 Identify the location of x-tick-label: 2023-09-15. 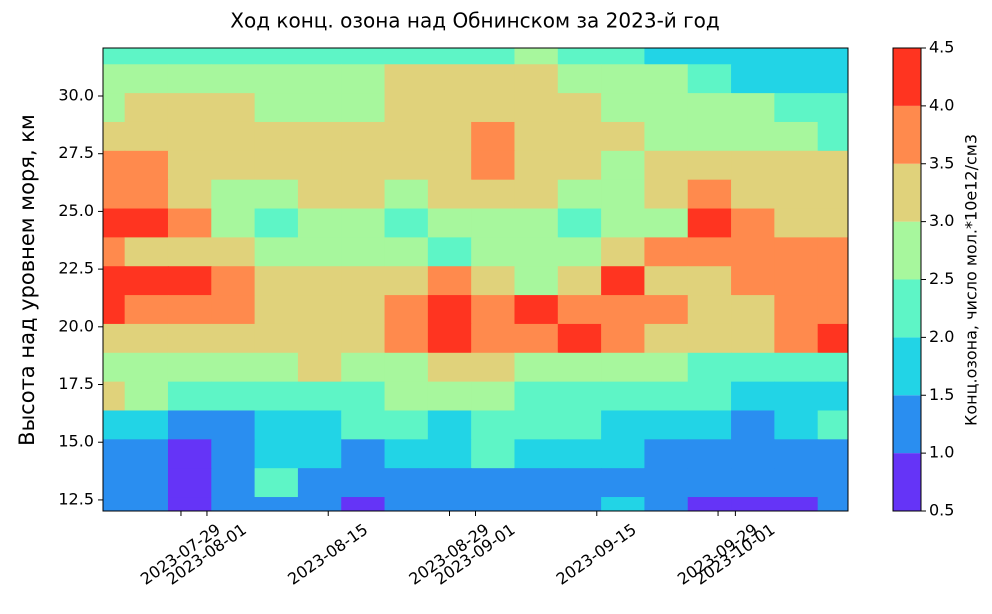
(596, 554).